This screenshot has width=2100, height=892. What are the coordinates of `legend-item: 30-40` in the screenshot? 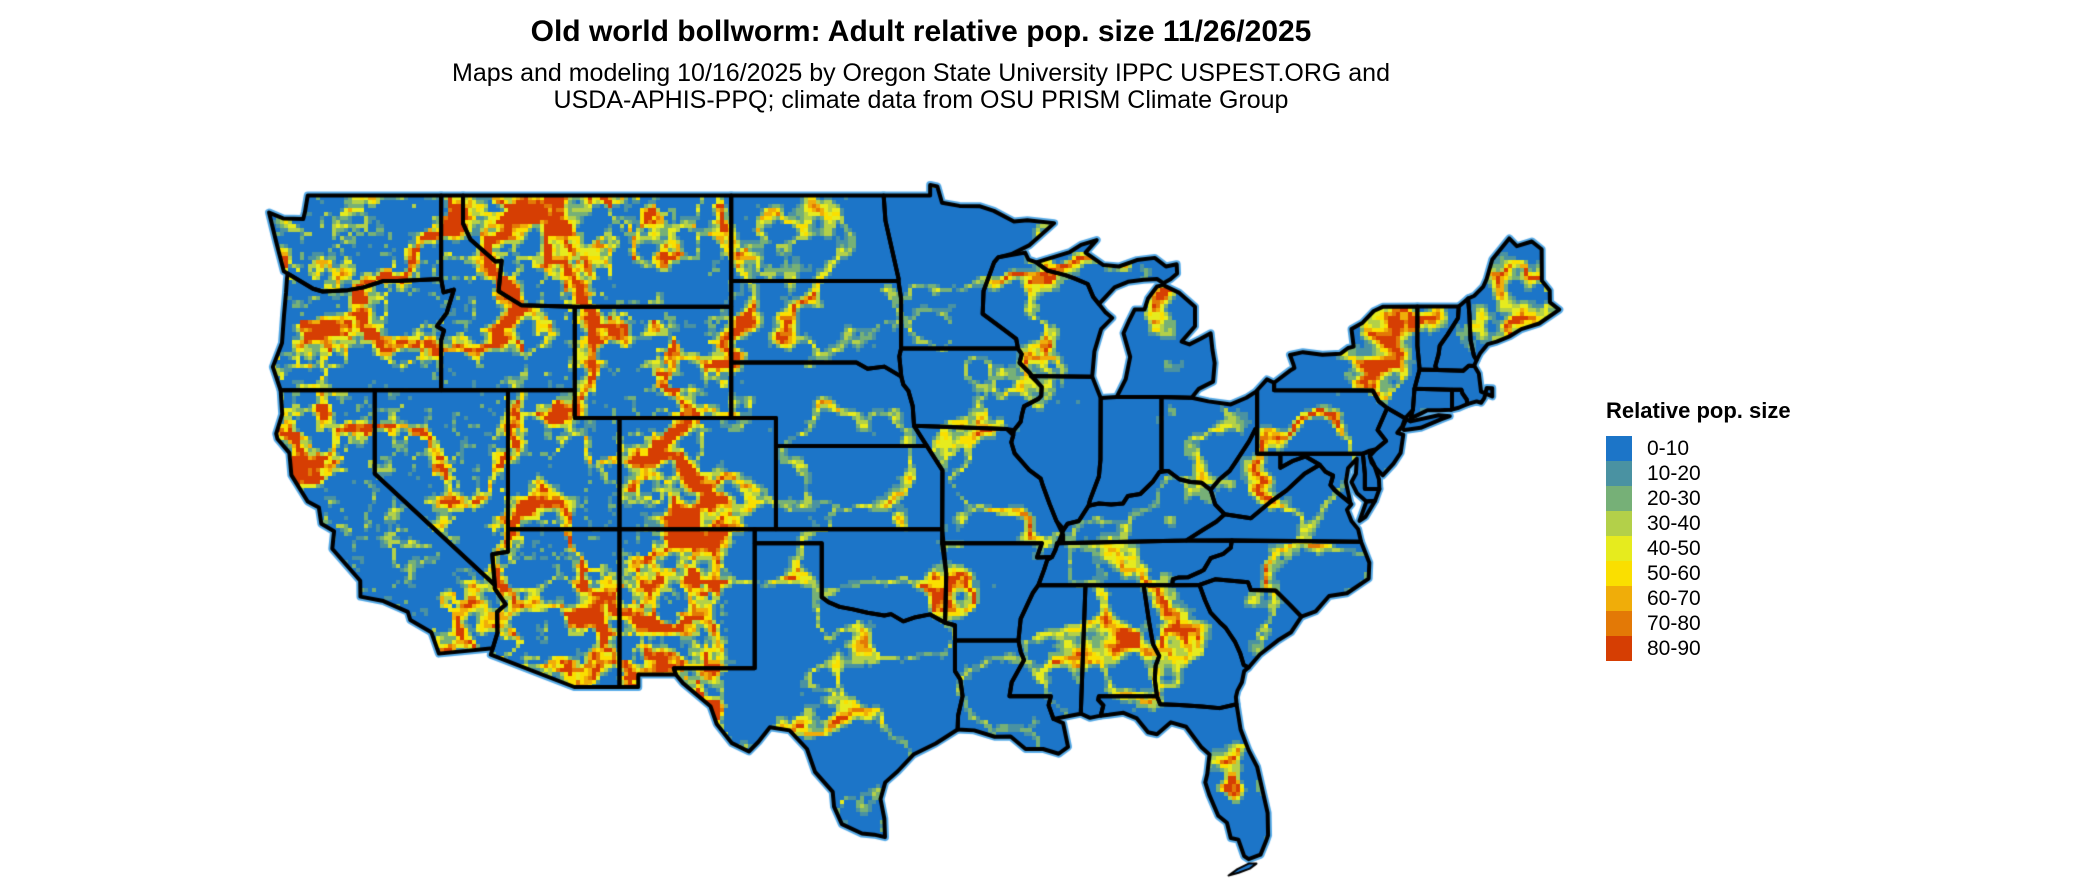 It's located at (1698, 523).